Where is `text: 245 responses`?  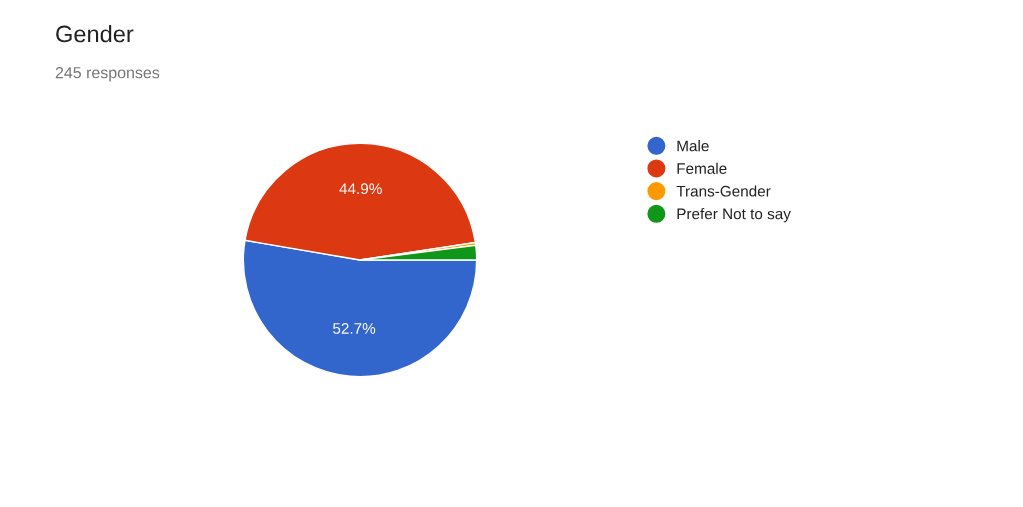 text: 245 responses is located at coordinates (107, 74).